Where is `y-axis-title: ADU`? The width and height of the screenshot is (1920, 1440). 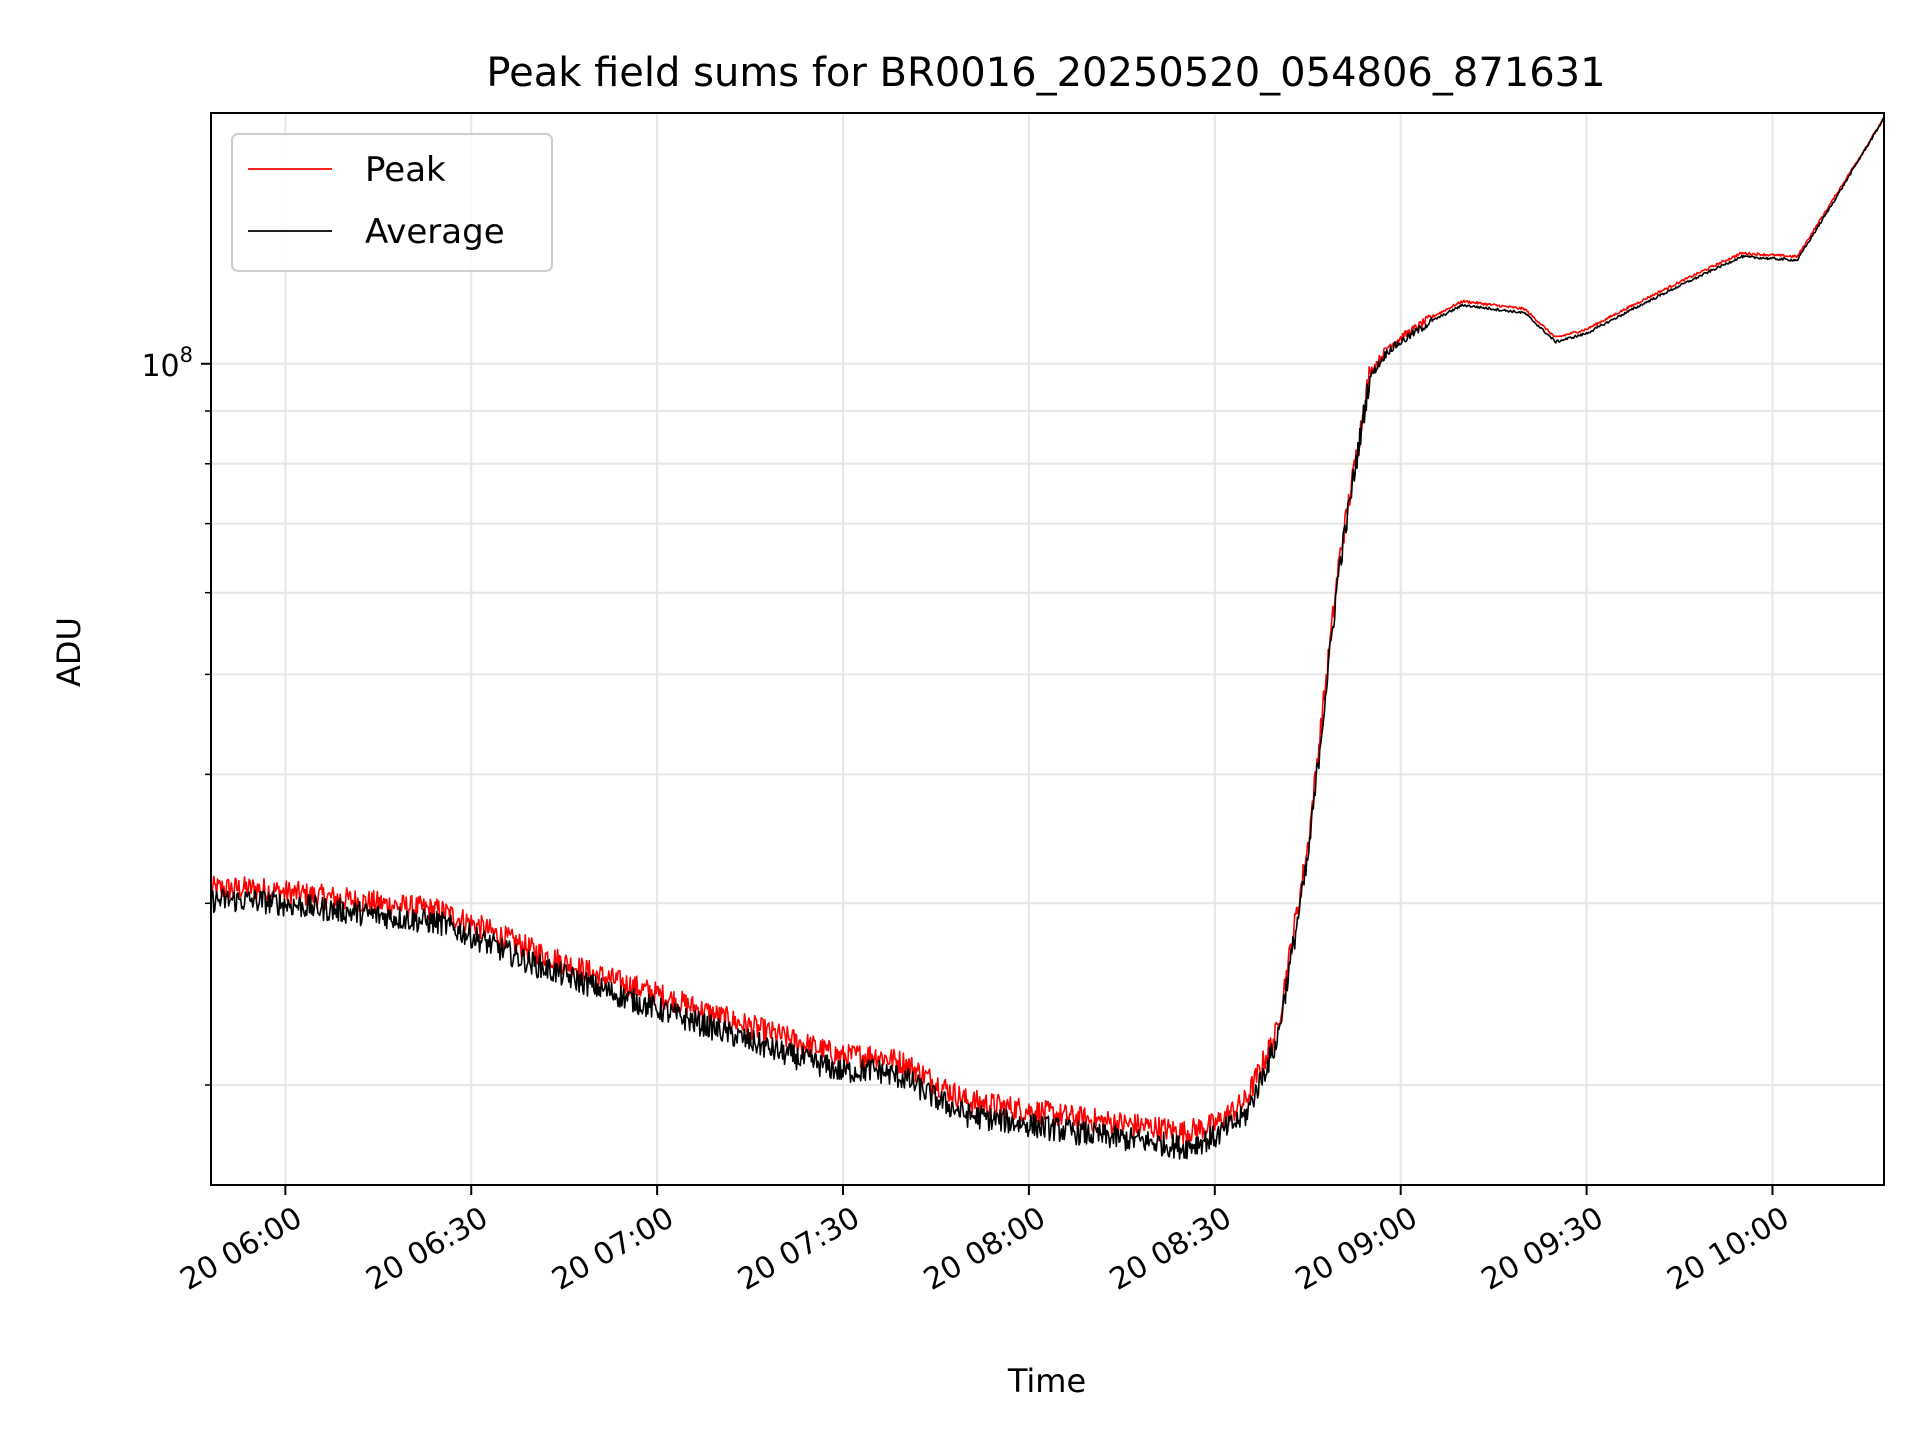 y-axis-title: ADU is located at coordinates (69, 652).